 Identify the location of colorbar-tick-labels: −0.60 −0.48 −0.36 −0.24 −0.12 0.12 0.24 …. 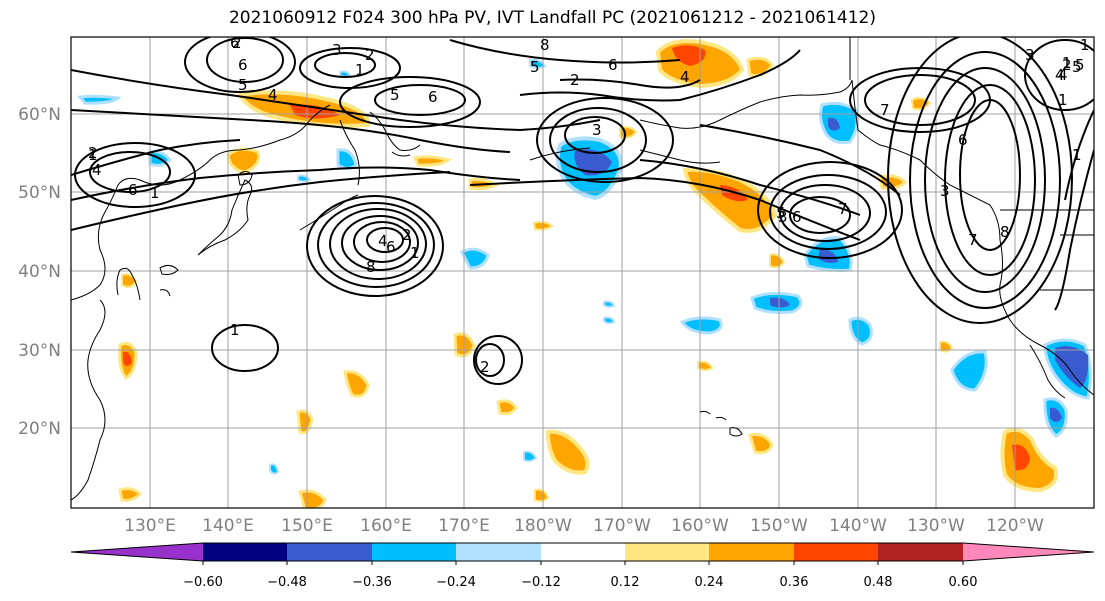
(580, 582).